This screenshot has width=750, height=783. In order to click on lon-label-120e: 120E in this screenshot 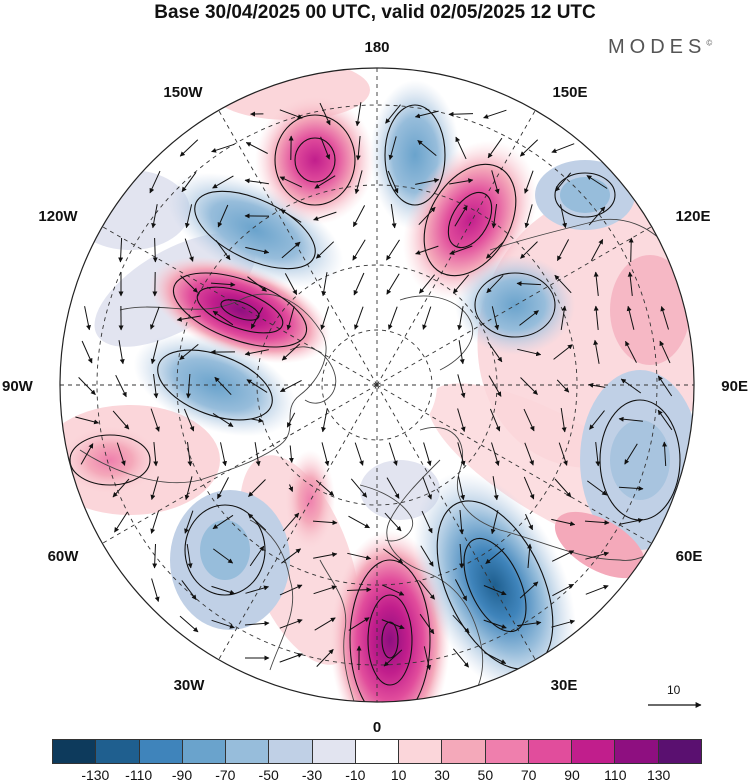, I will do `click(692, 216)`.